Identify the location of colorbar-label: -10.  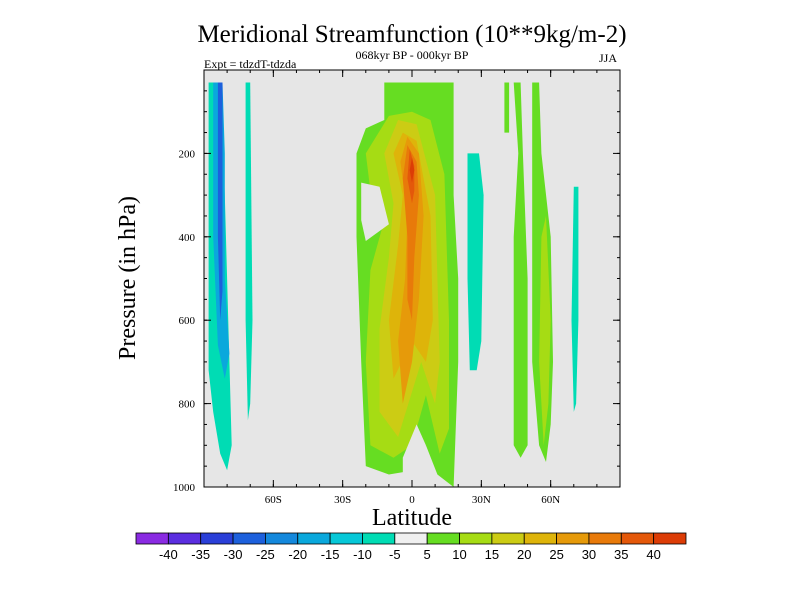
(362, 554).